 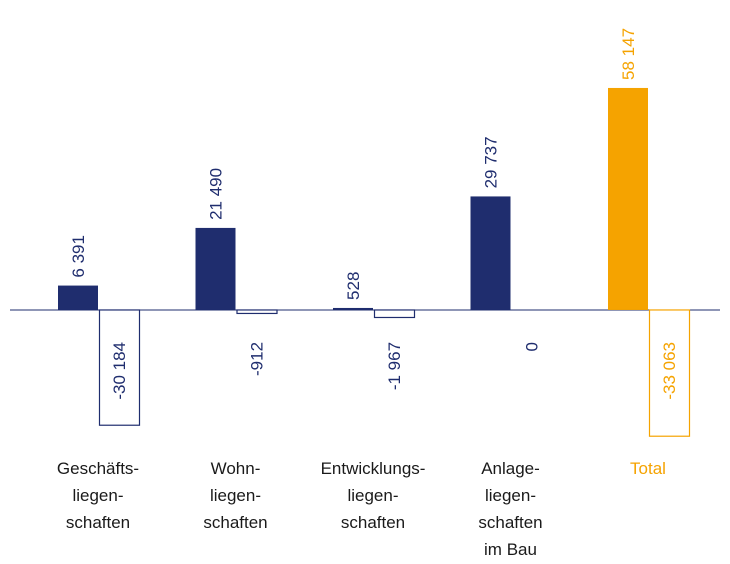 I want to click on x-tick-label: Total, so click(x=648, y=468).